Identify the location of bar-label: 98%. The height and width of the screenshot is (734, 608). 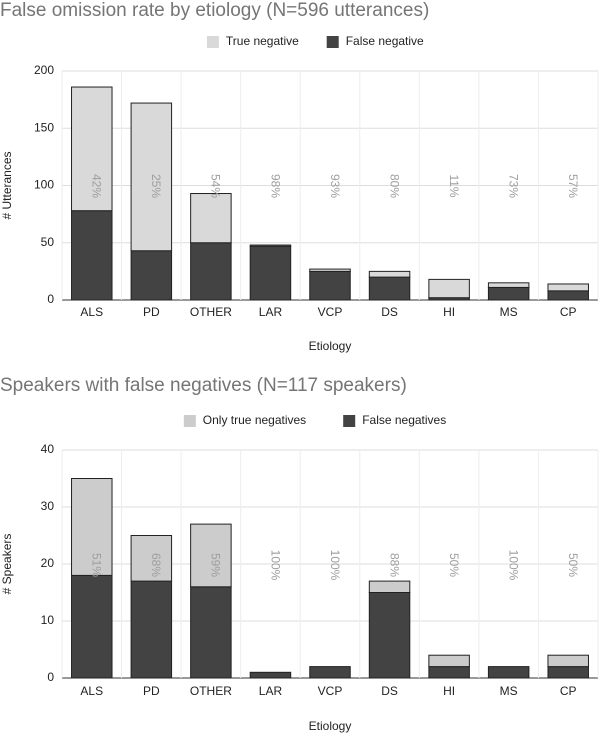
(275, 186).